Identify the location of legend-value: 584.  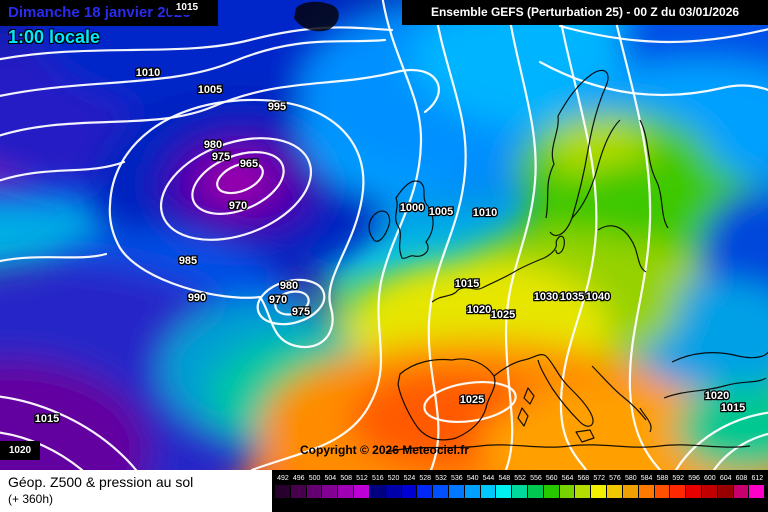
(646, 478).